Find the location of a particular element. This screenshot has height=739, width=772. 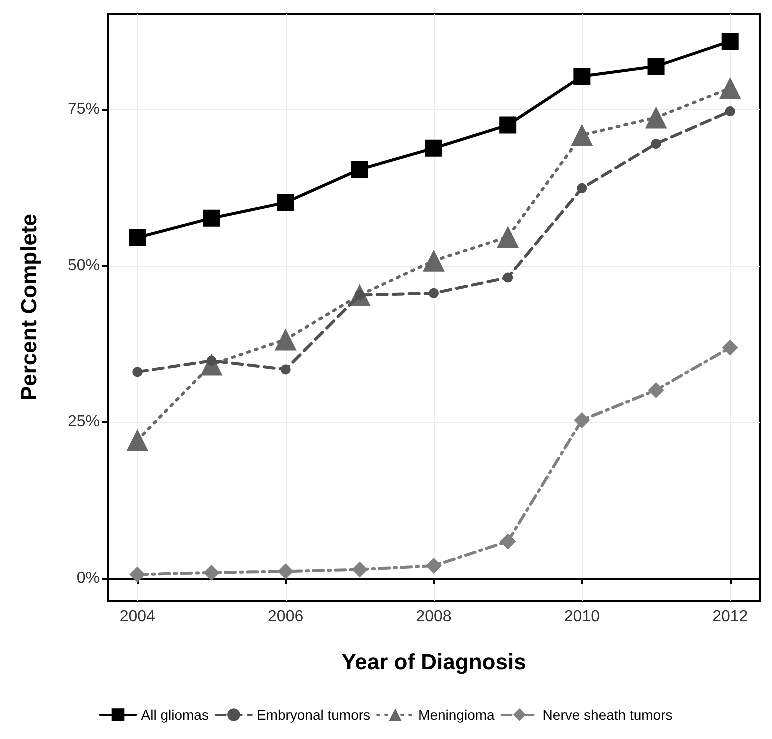

legend-label: Nerve sheath tumors is located at coordinates (607, 715).